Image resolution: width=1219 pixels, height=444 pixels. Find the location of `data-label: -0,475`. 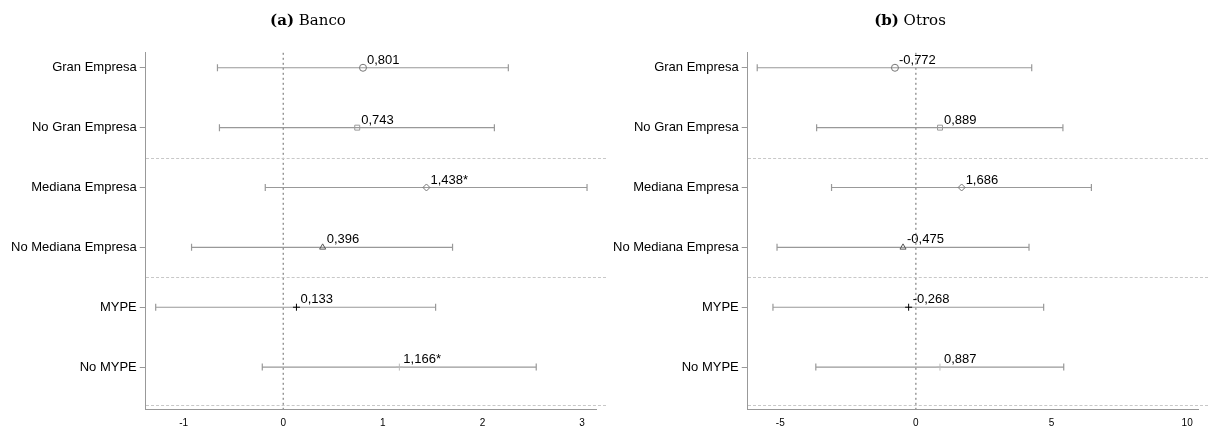

data-label: -0,475 is located at coordinates (925, 239).